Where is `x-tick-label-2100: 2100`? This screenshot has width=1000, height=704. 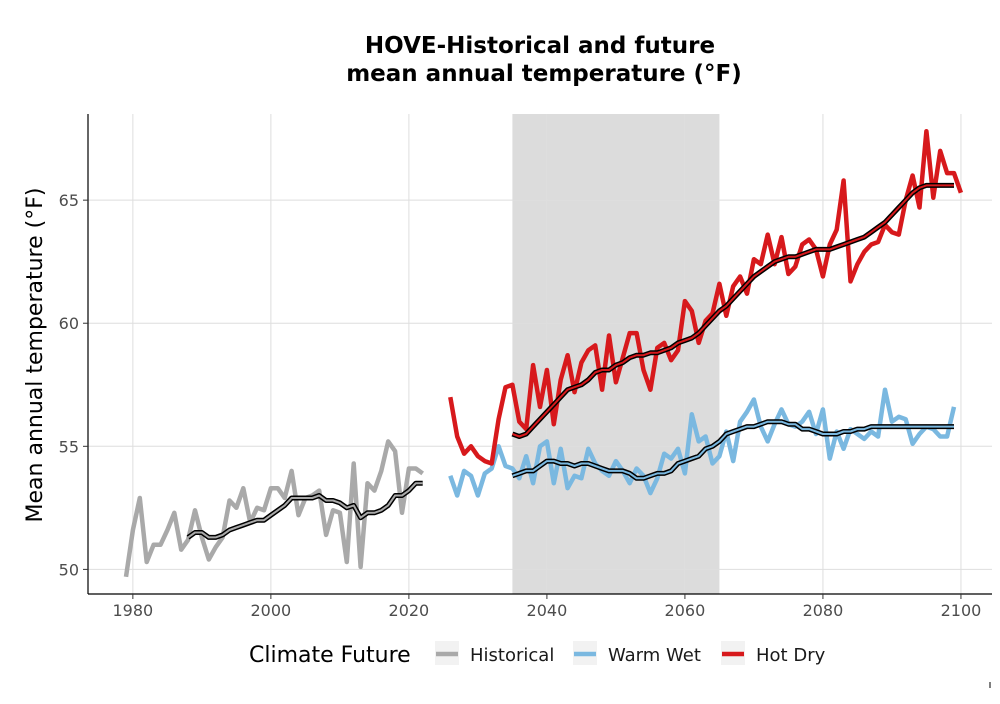 x-tick-label-2100: 2100 is located at coordinates (961, 610).